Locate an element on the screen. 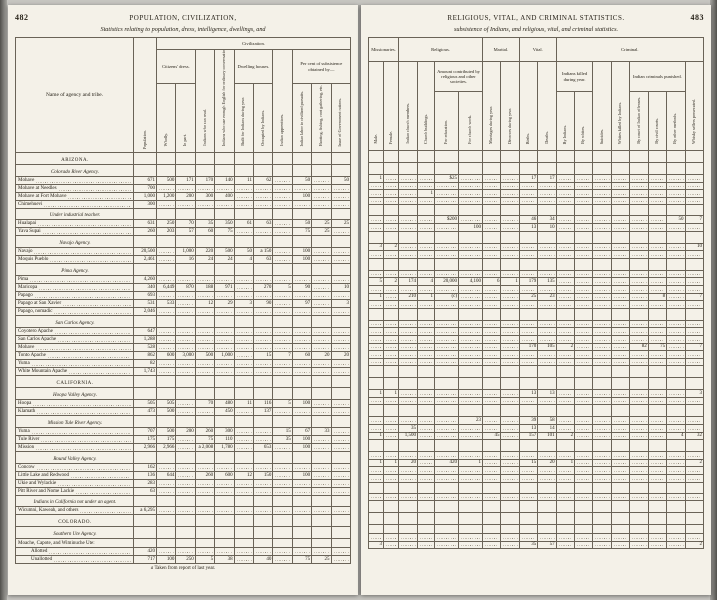 The height and width of the screenshot is (600, 717). data-cell: 50 is located at coordinates (243, 252).